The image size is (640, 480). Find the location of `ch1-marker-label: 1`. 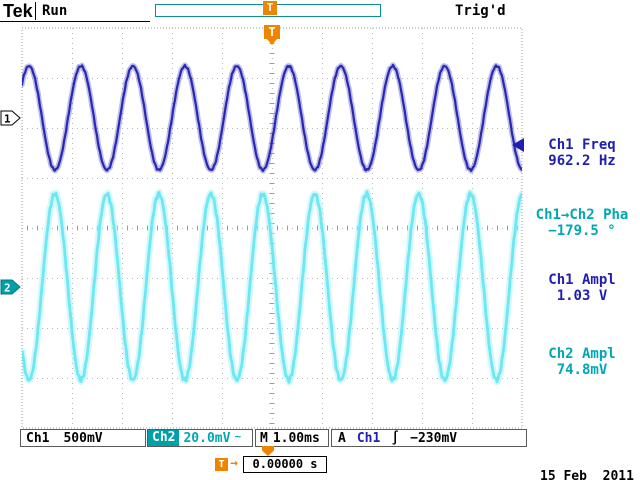

ch1-marker-label: 1 is located at coordinates (7, 119).